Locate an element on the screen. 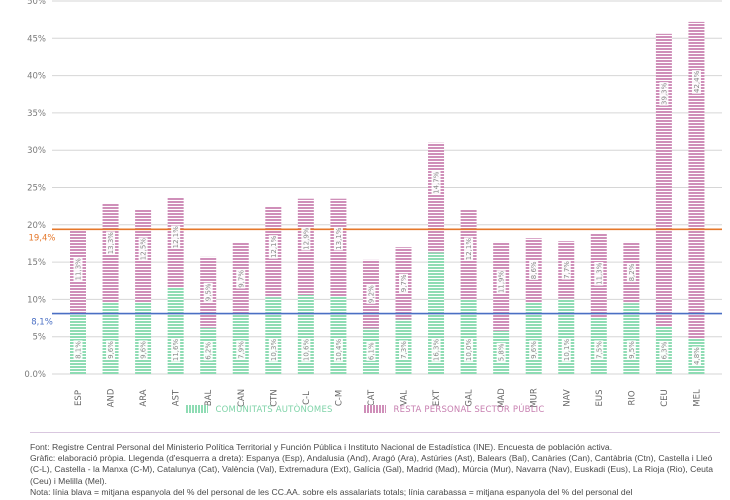  value-label: 9,2% is located at coordinates (371, 294).